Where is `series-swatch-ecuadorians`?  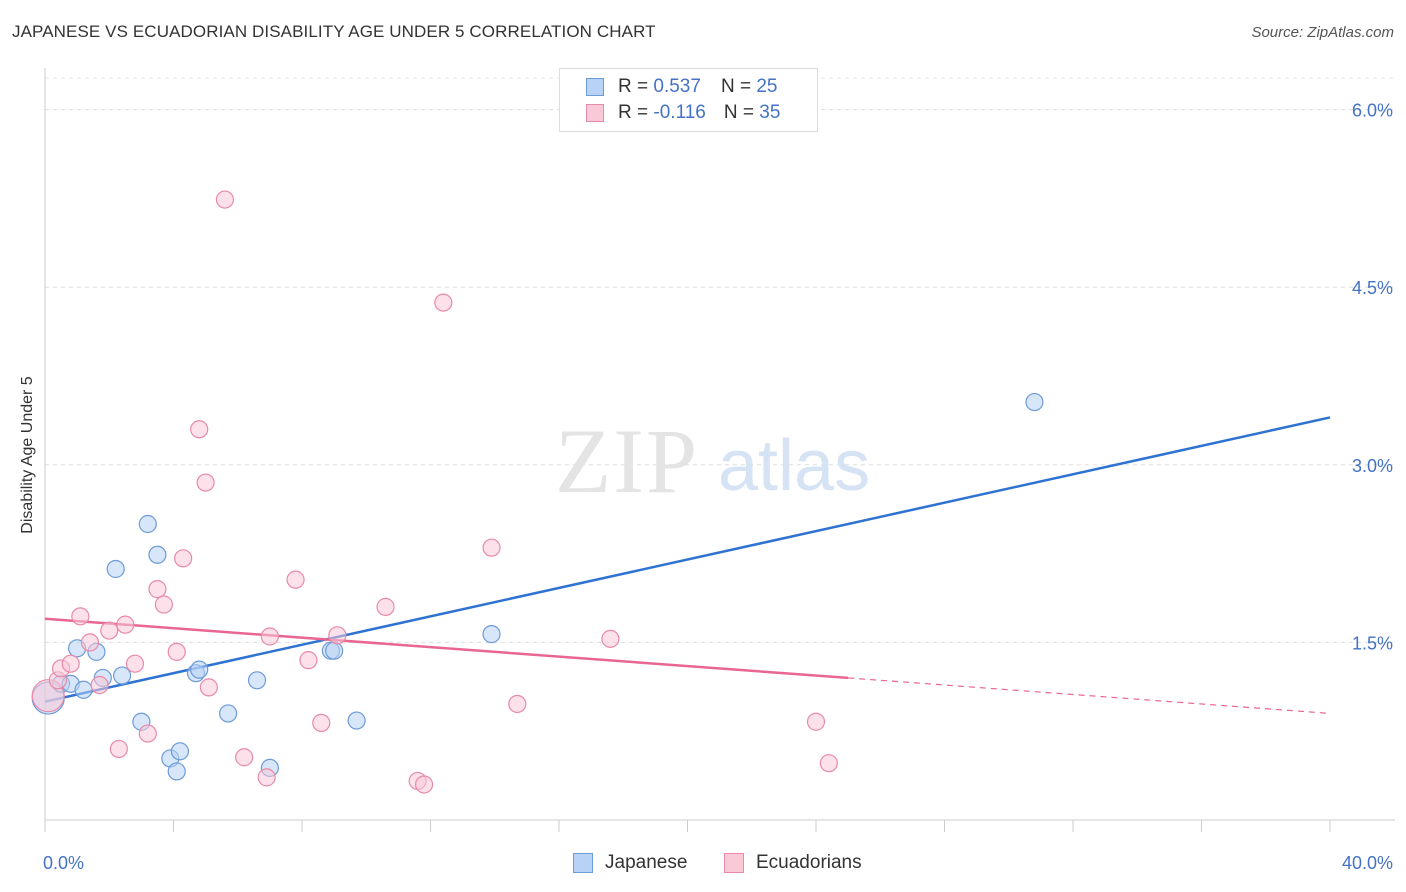
series-swatch-ecuadorians is located at coordinates (734, 863).